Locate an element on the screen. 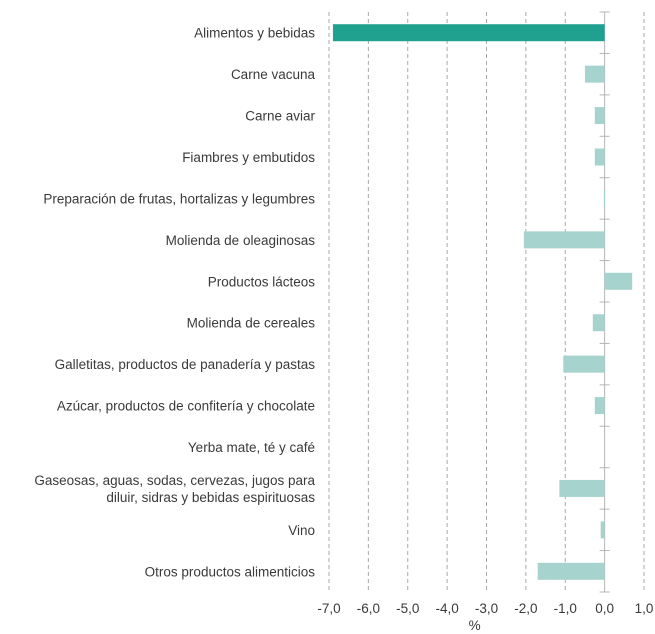 The height and width of the screenshot is (634, 655). x-tick-label: -3,0 is located at coordinates (486, 608).